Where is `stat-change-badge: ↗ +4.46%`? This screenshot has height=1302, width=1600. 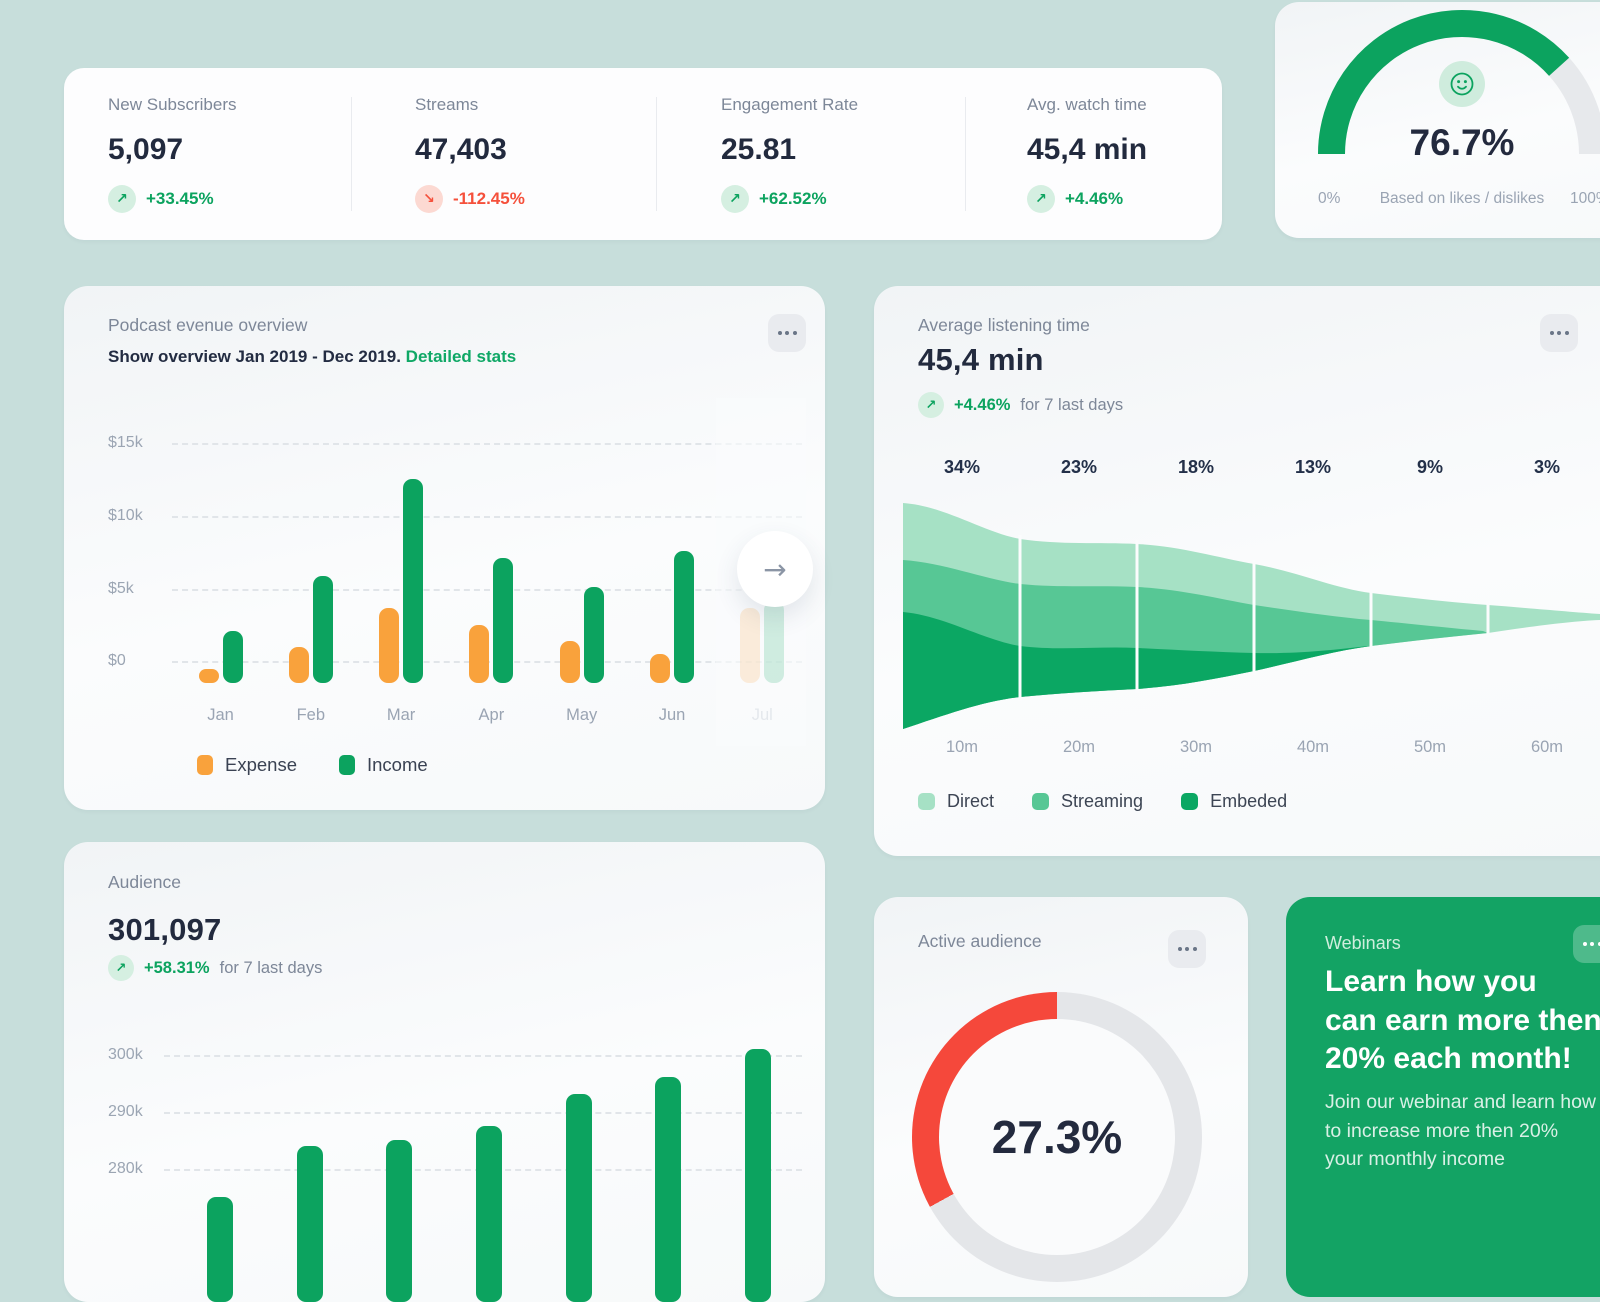
stat-change-badge: ↗ +4.46% is located at coordinates (1124, 199).